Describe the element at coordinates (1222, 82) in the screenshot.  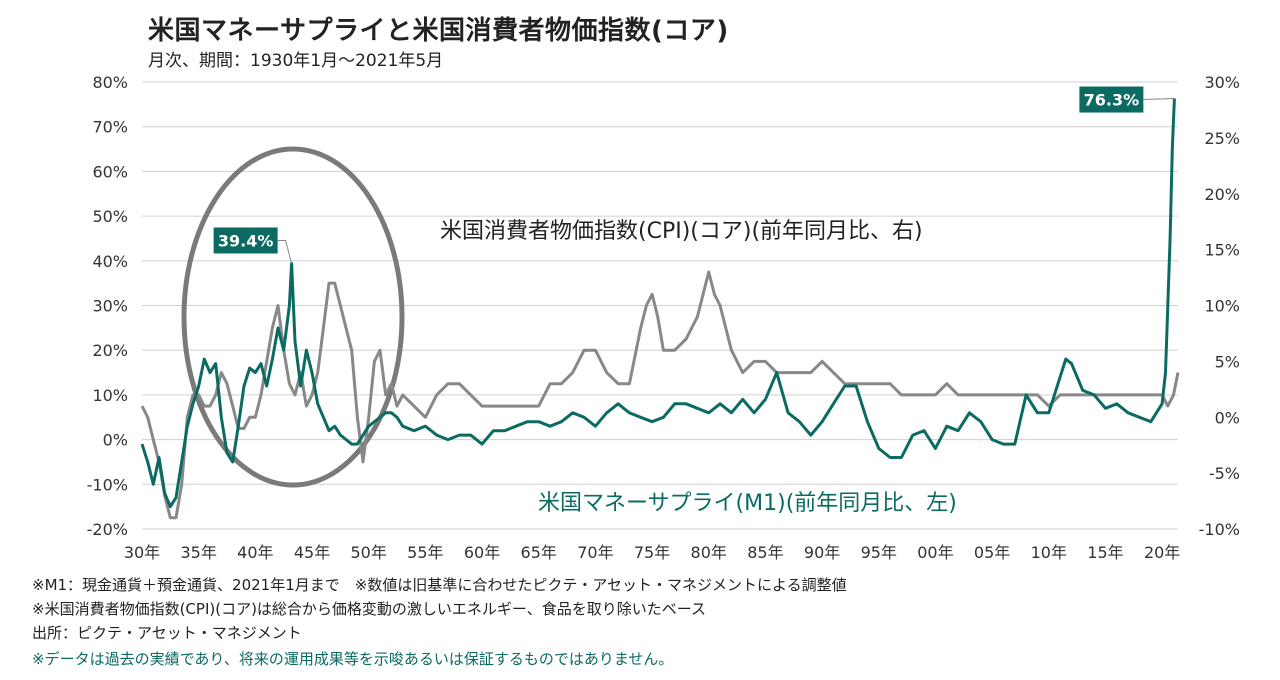
I see `y-right-tick-label: 30%` at that location.